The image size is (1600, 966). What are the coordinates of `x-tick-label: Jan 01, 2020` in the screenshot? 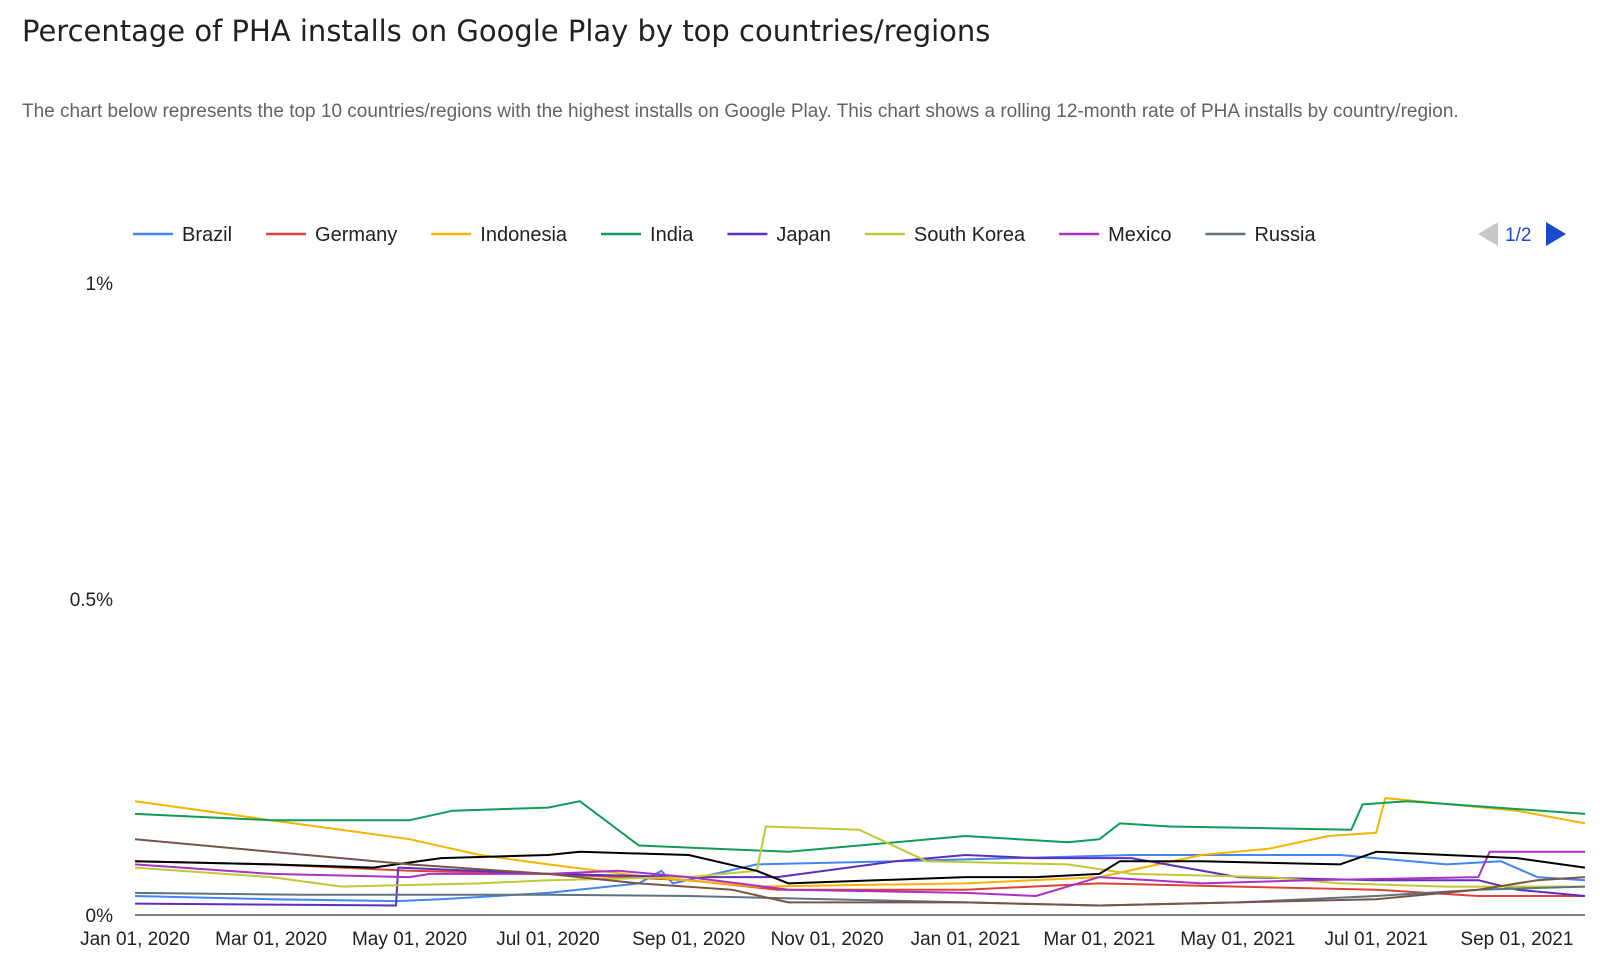 It's located at (135, 939).